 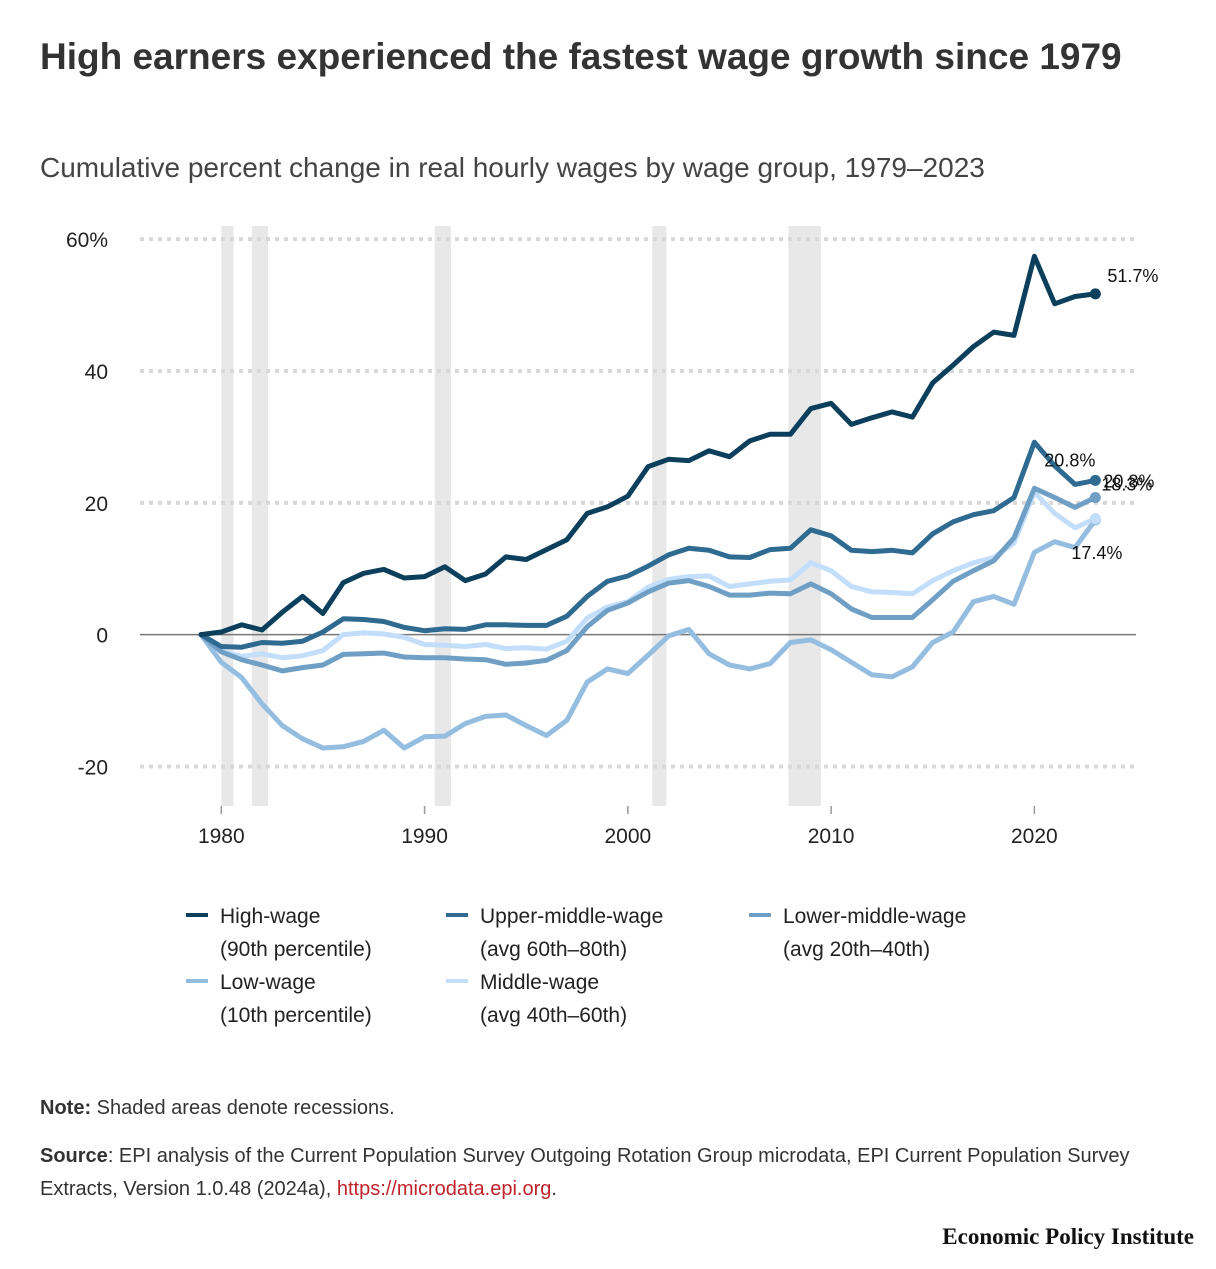 I want to click on y-tick-label: 40, so click(x=96, y=372).